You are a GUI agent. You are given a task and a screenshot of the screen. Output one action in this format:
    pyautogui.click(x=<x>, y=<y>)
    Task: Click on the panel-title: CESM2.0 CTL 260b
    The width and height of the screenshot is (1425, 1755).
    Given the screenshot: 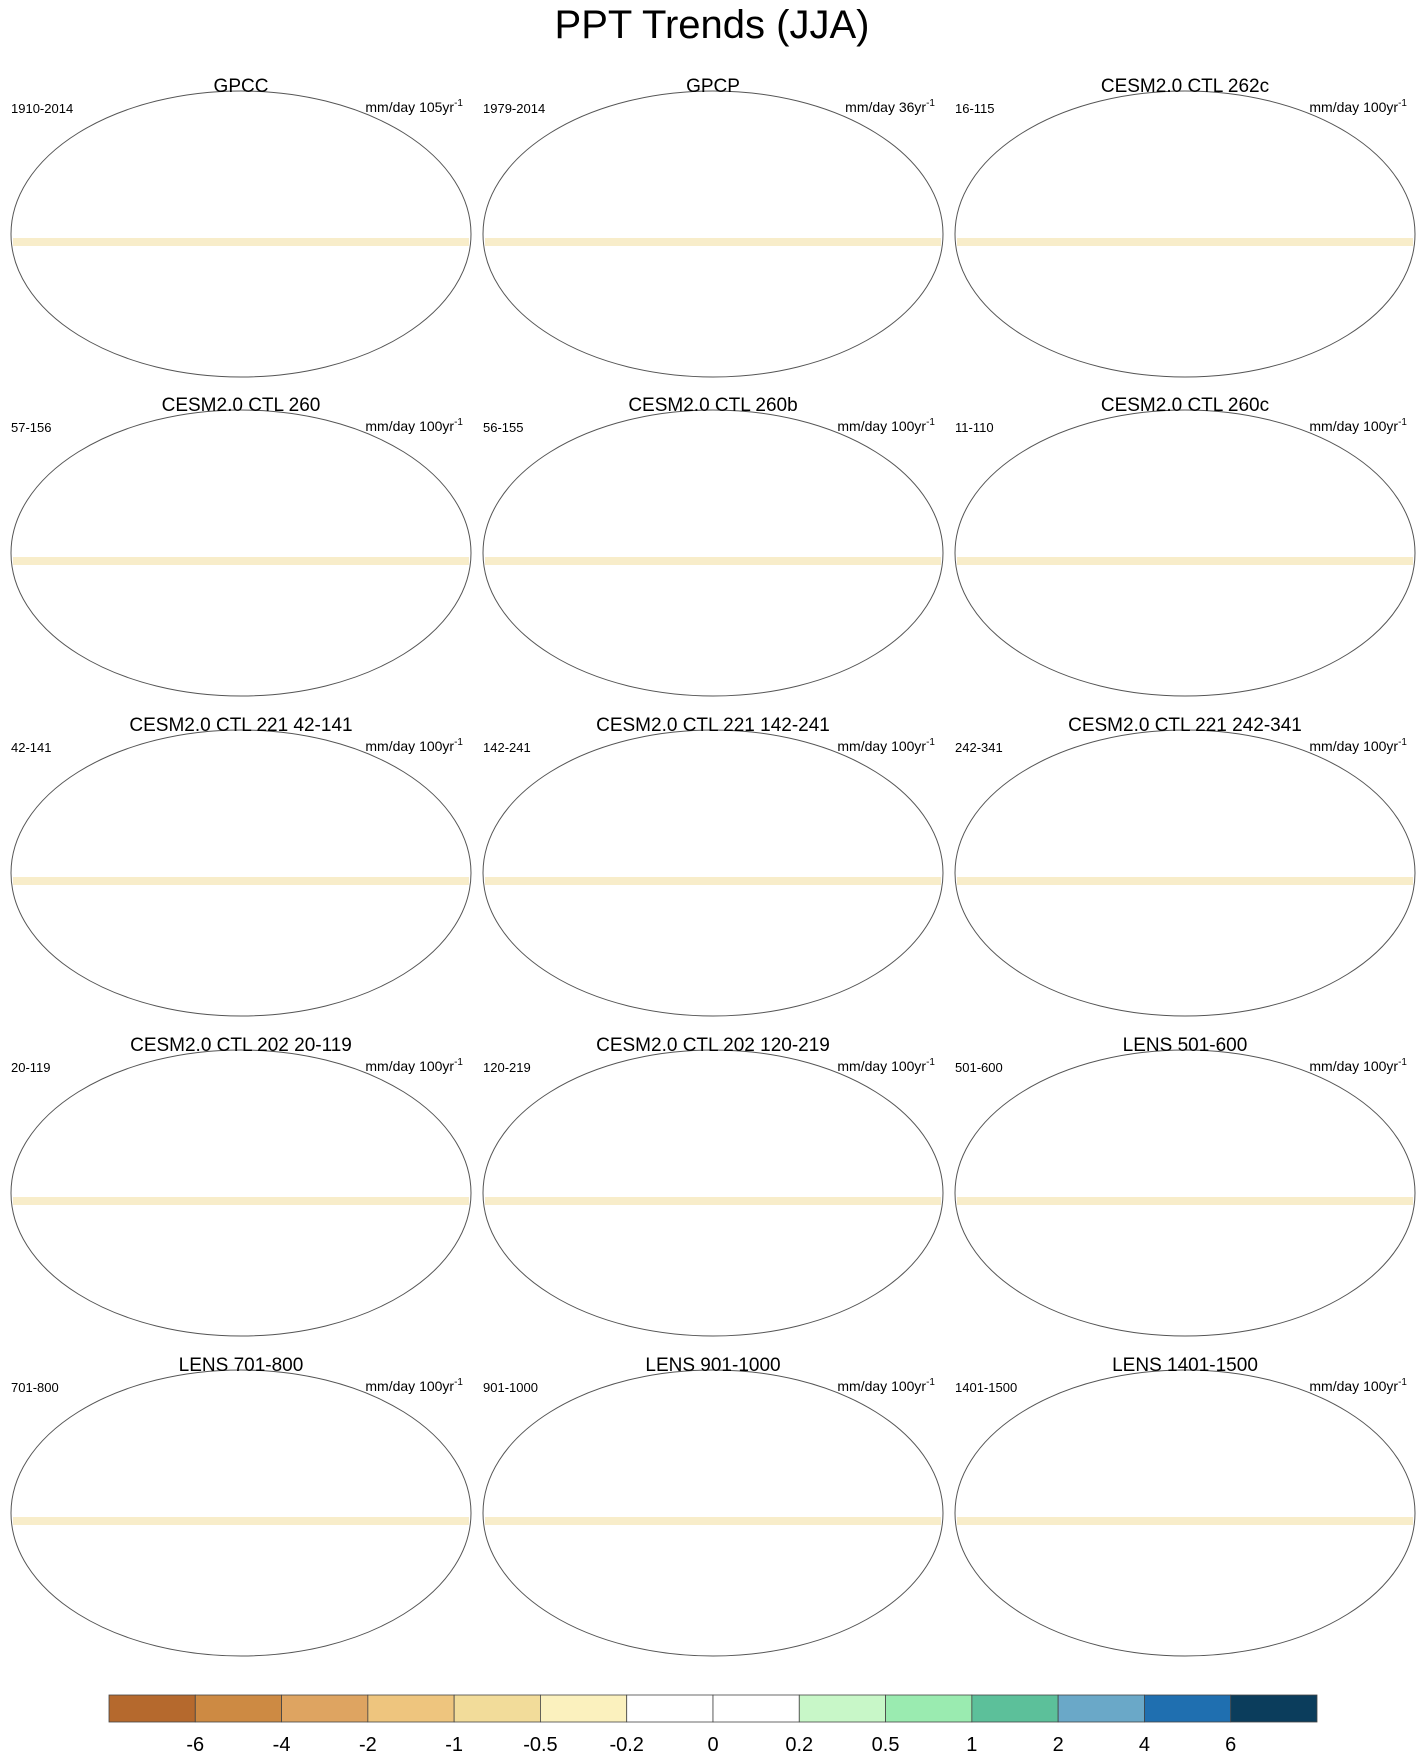 What is the action you would take?
    pyautogui.click(x=712, y=405)
    